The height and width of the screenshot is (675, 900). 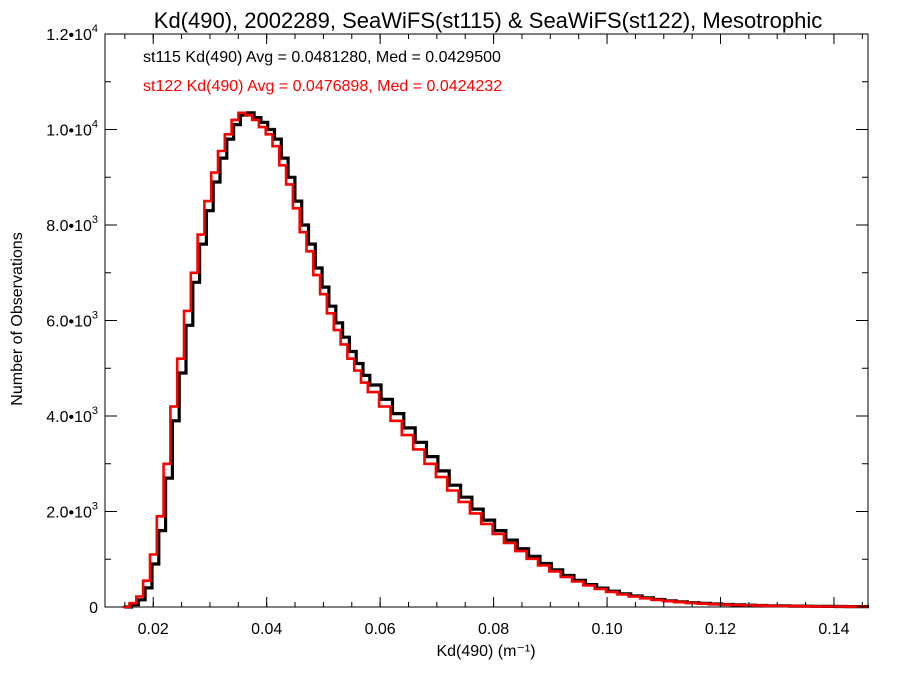 I want to click on x-tick-label: 0.06, so click(x=380, y=629).